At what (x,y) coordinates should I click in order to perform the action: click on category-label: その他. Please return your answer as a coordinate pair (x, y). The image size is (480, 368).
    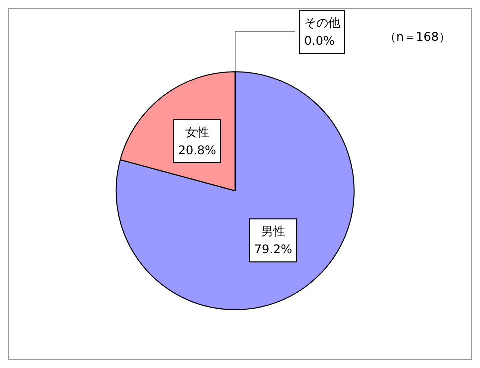
    Looking at the image, I should click on (322, 23).